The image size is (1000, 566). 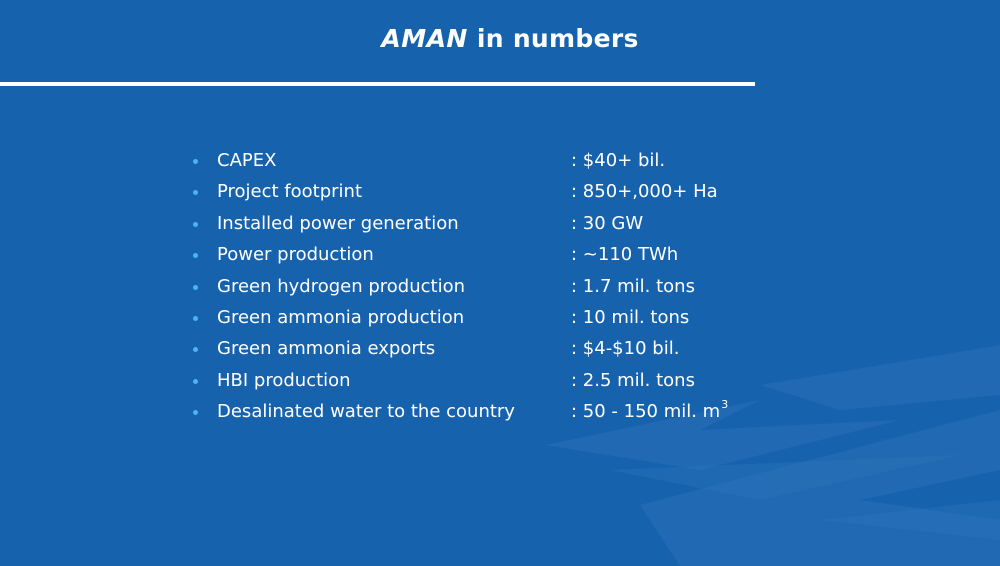 What do you see at coordinates (725, 405) in the screenshot?
I see `superscript-exponent: 3` at bounding box center [725, 405].